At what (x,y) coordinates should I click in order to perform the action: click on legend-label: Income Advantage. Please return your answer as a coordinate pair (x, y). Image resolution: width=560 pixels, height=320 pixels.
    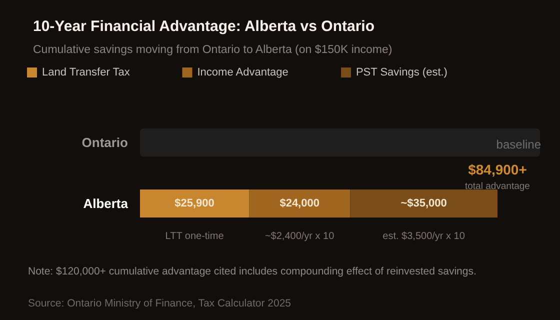
    Looking at the image, I should click on (242, 72).